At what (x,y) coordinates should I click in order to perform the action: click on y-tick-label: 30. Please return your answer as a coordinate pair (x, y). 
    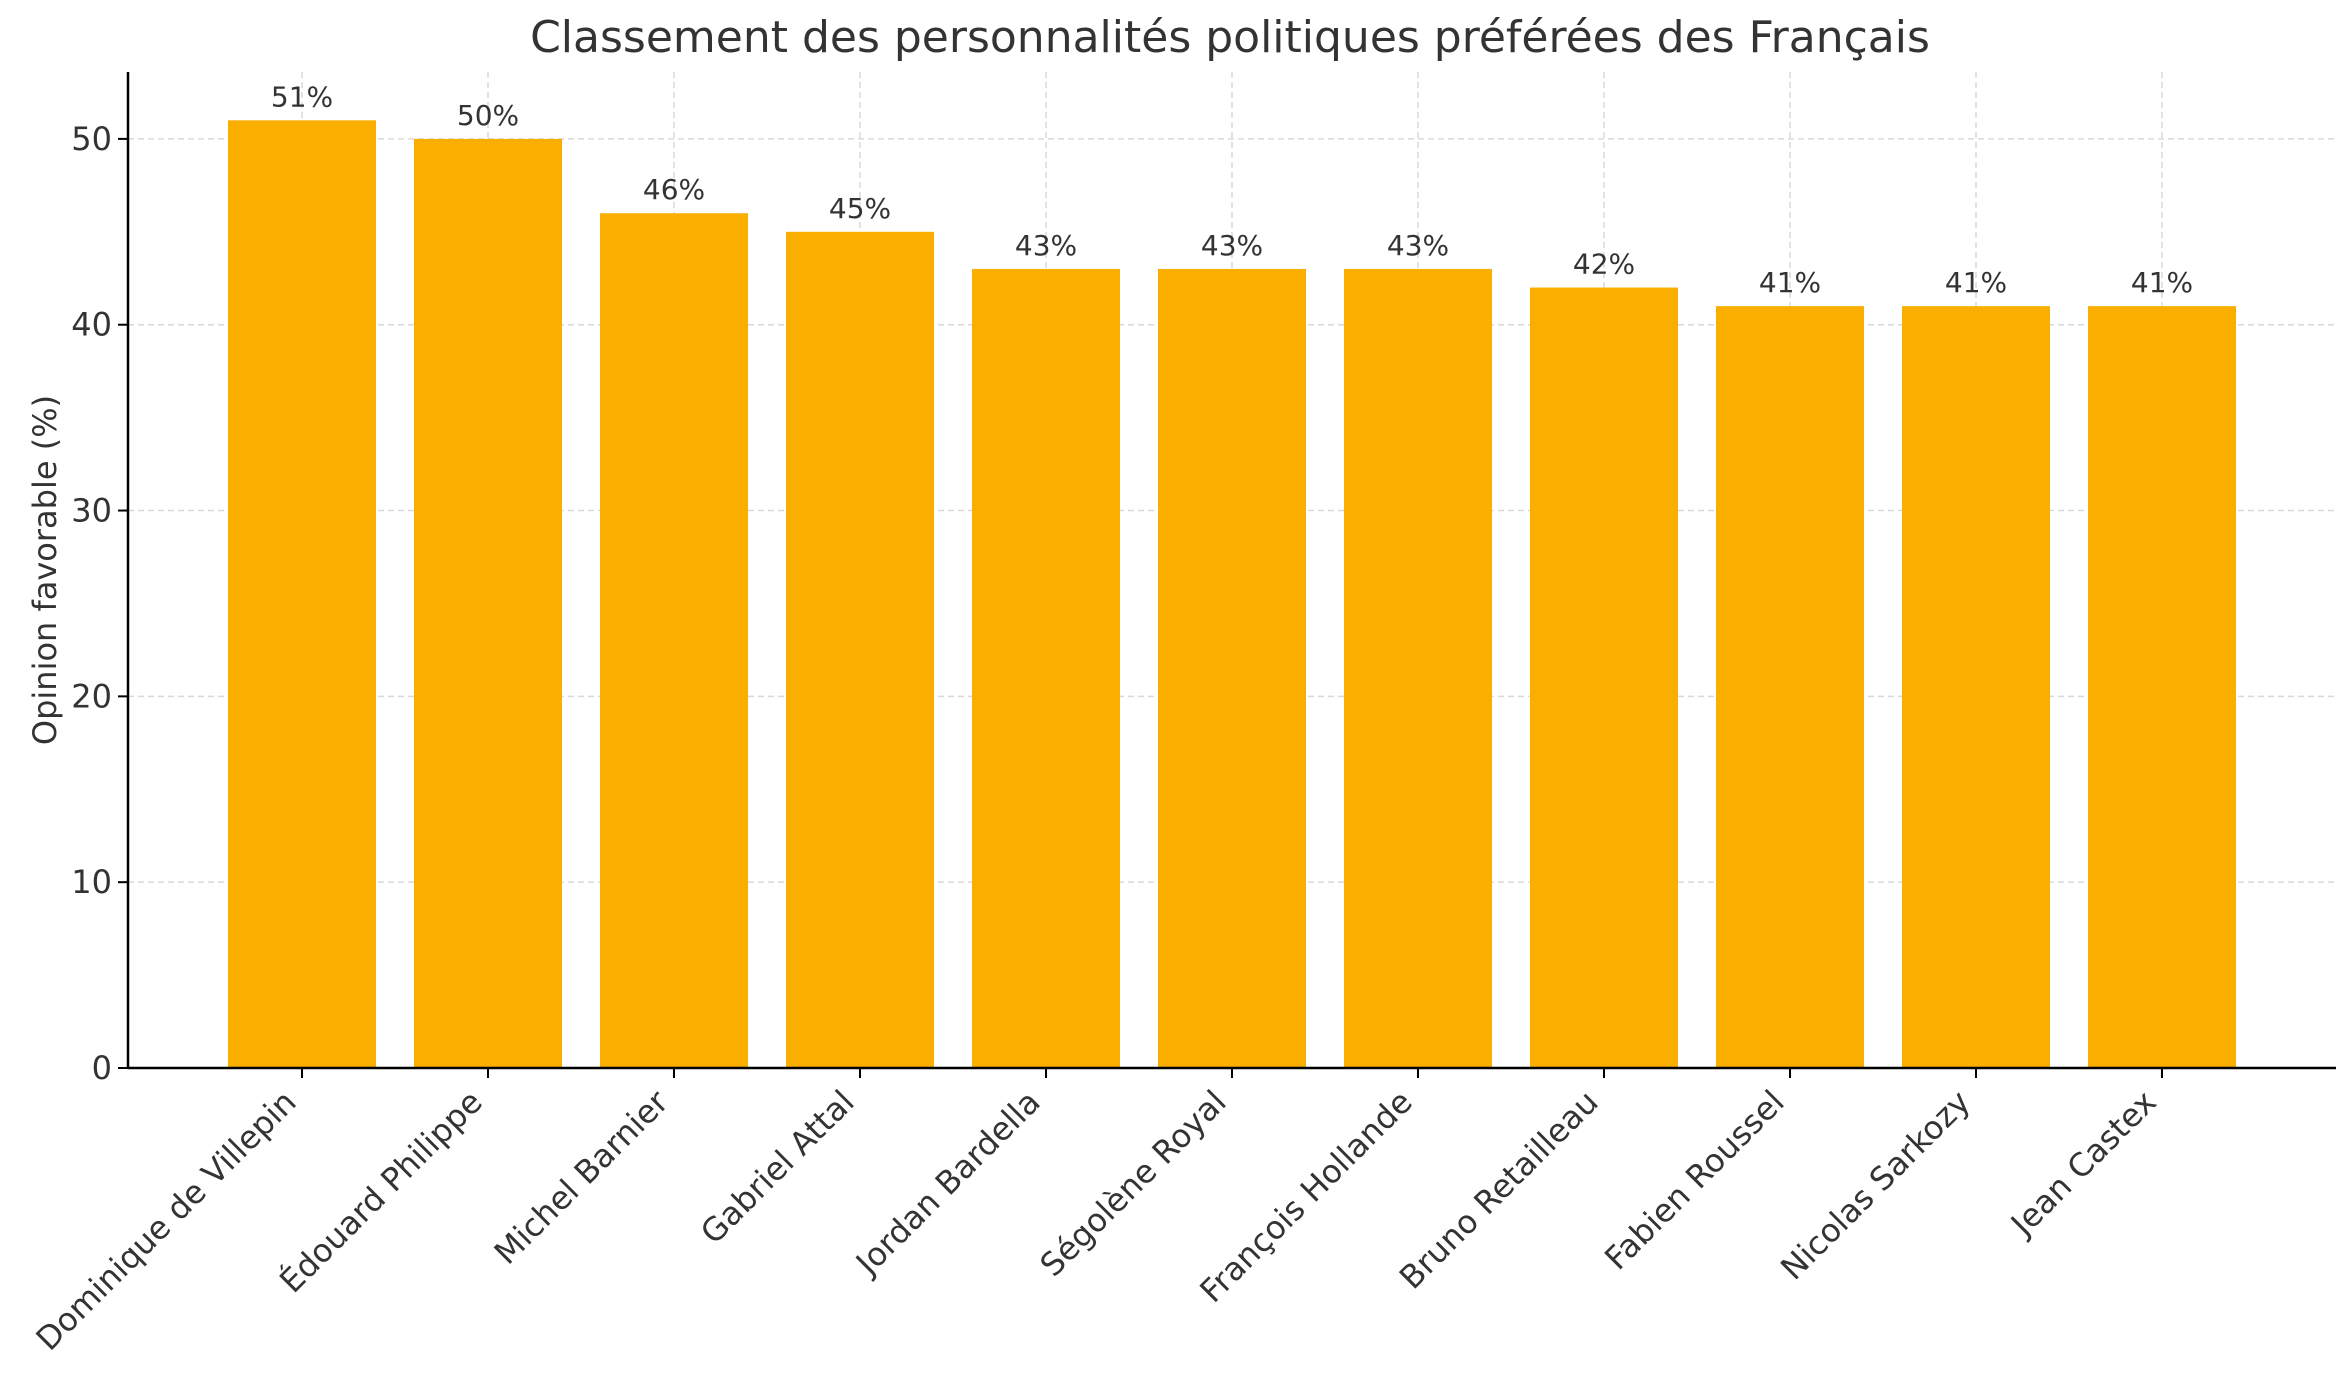
    Looking at the image, I should click on (91, 511).